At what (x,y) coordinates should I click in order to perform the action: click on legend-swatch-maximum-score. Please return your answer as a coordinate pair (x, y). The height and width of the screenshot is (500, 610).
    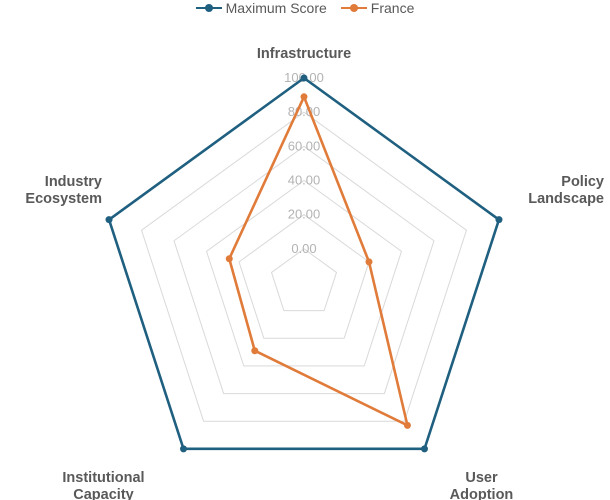
    Looking at the image, I should click on (208, 8).